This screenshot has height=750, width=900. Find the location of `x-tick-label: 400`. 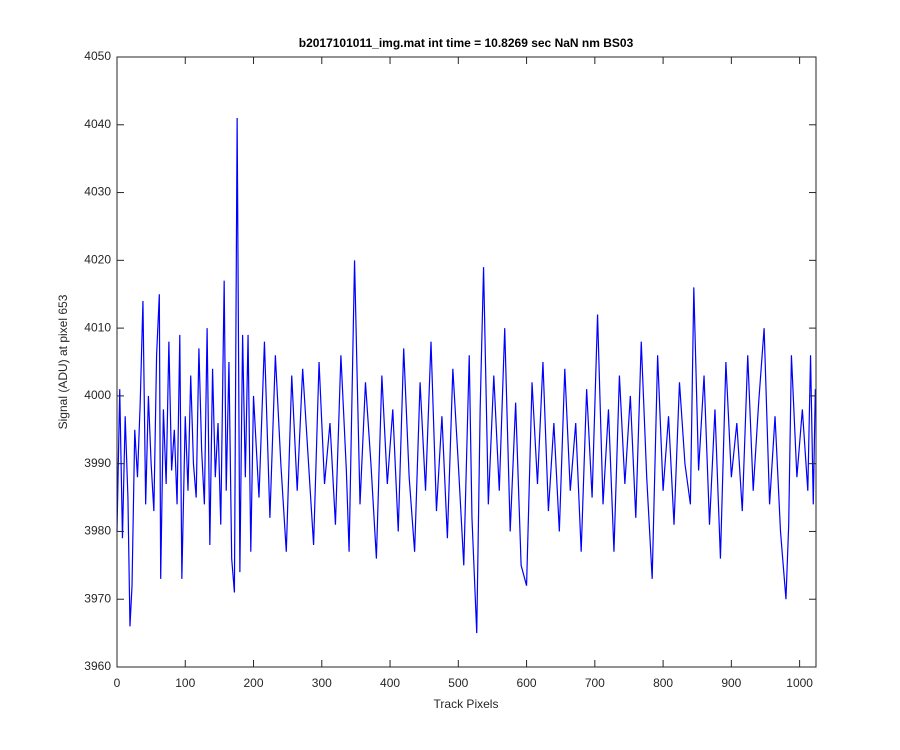

x-tick-label: 400 is located at coordinates (390, 683).